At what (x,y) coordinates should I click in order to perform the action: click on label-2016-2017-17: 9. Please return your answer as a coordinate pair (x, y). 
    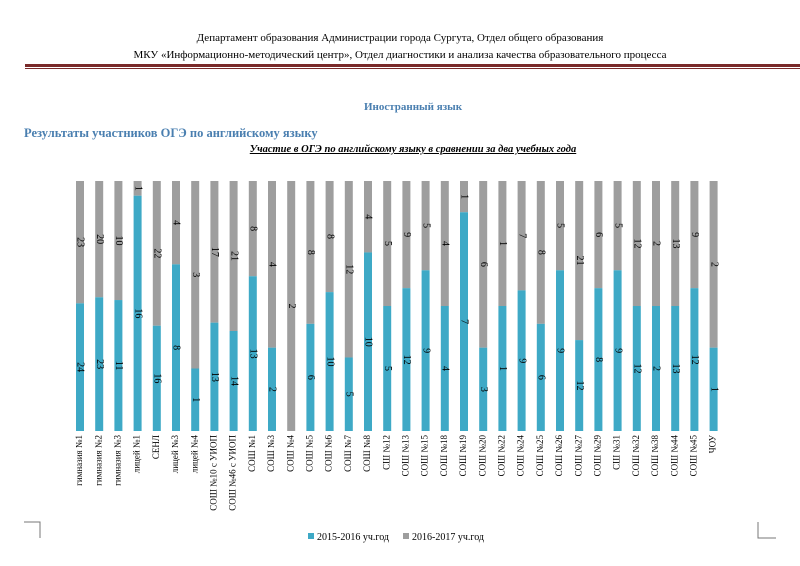
    Looking at the image, I should click on (406, 234).